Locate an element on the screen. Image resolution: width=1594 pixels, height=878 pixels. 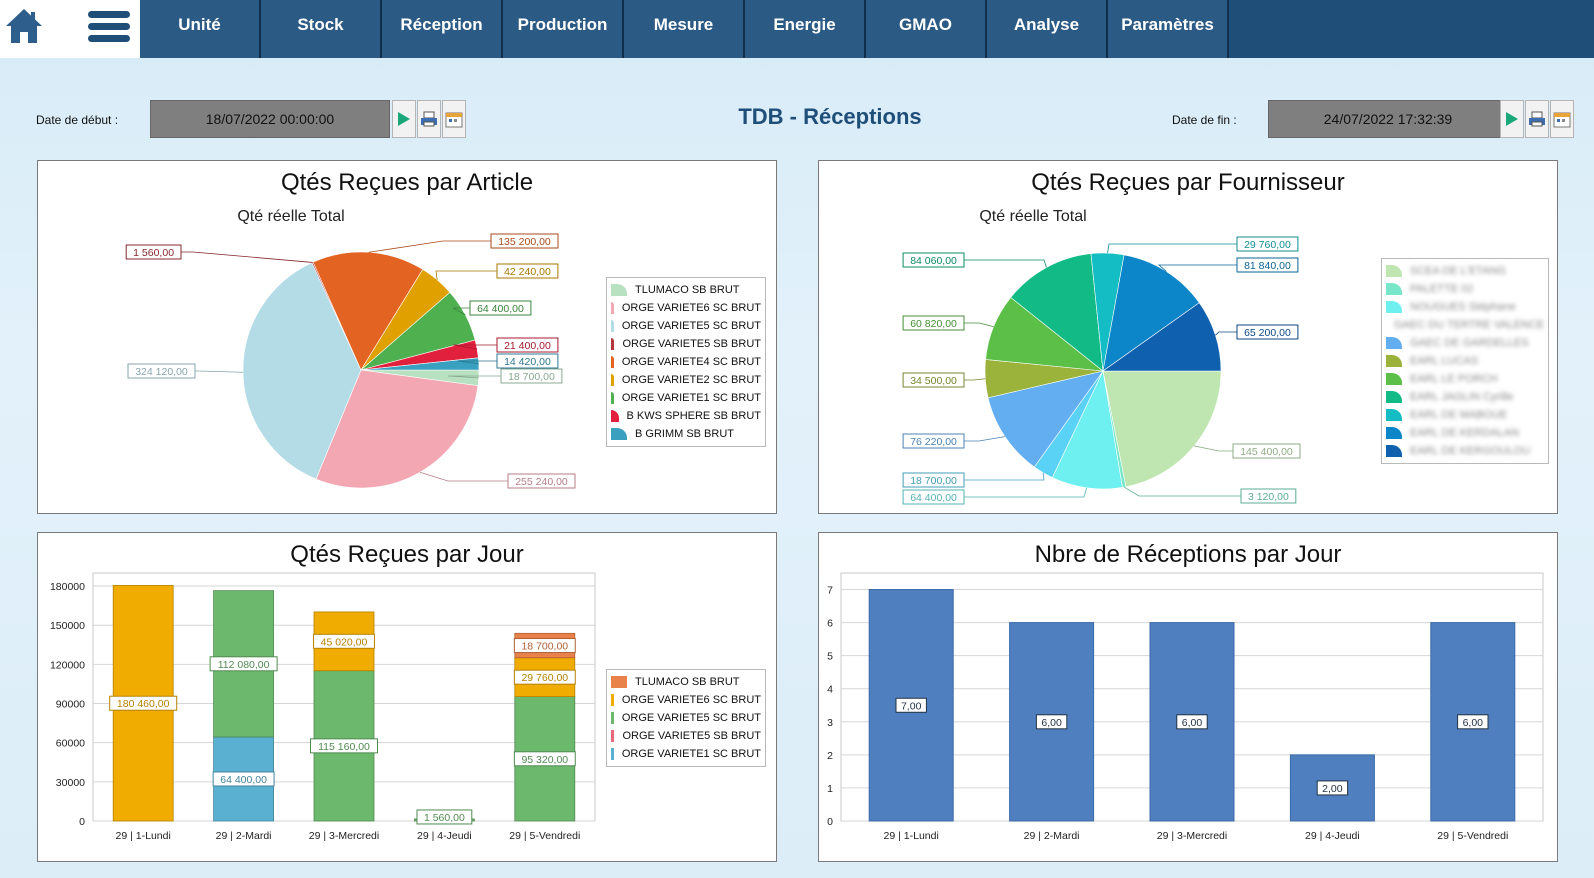
legend-label: EARL DE KERGOULOU is located at coordinates (1470, 451).